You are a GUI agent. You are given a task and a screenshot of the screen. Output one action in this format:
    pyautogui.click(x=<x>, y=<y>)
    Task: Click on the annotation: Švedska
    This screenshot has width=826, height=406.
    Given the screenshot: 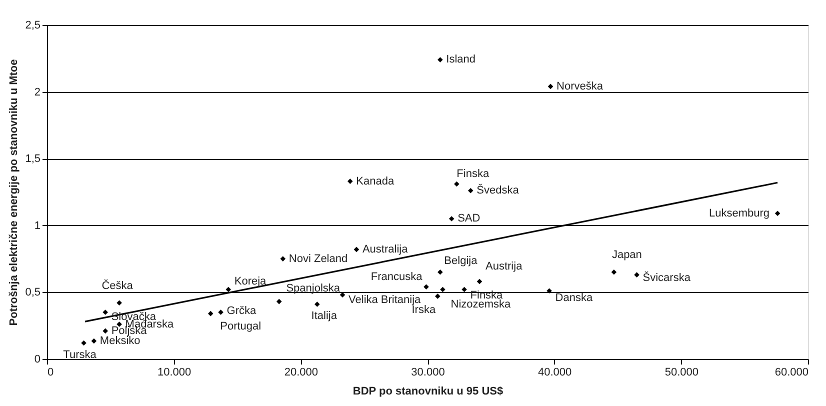 What is the action you would take?
    pyautogui.click(x=498, y=190)
    